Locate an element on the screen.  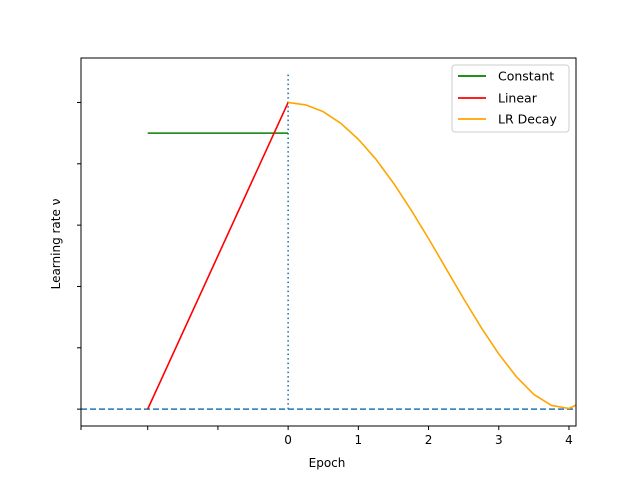
x-tick-label: 2 is located at coordinates (429, 440).